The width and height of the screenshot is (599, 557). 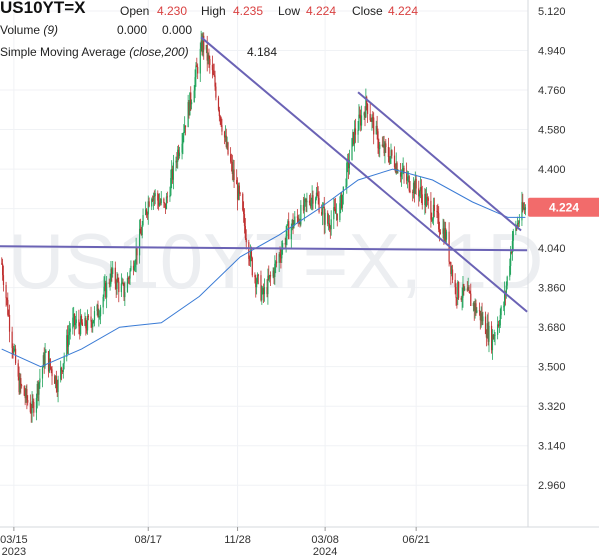 What do you see at coordinates (552, 52) in the screenshot?
I see `y-tick-label: 4.940` at bounding box center [552, 52].